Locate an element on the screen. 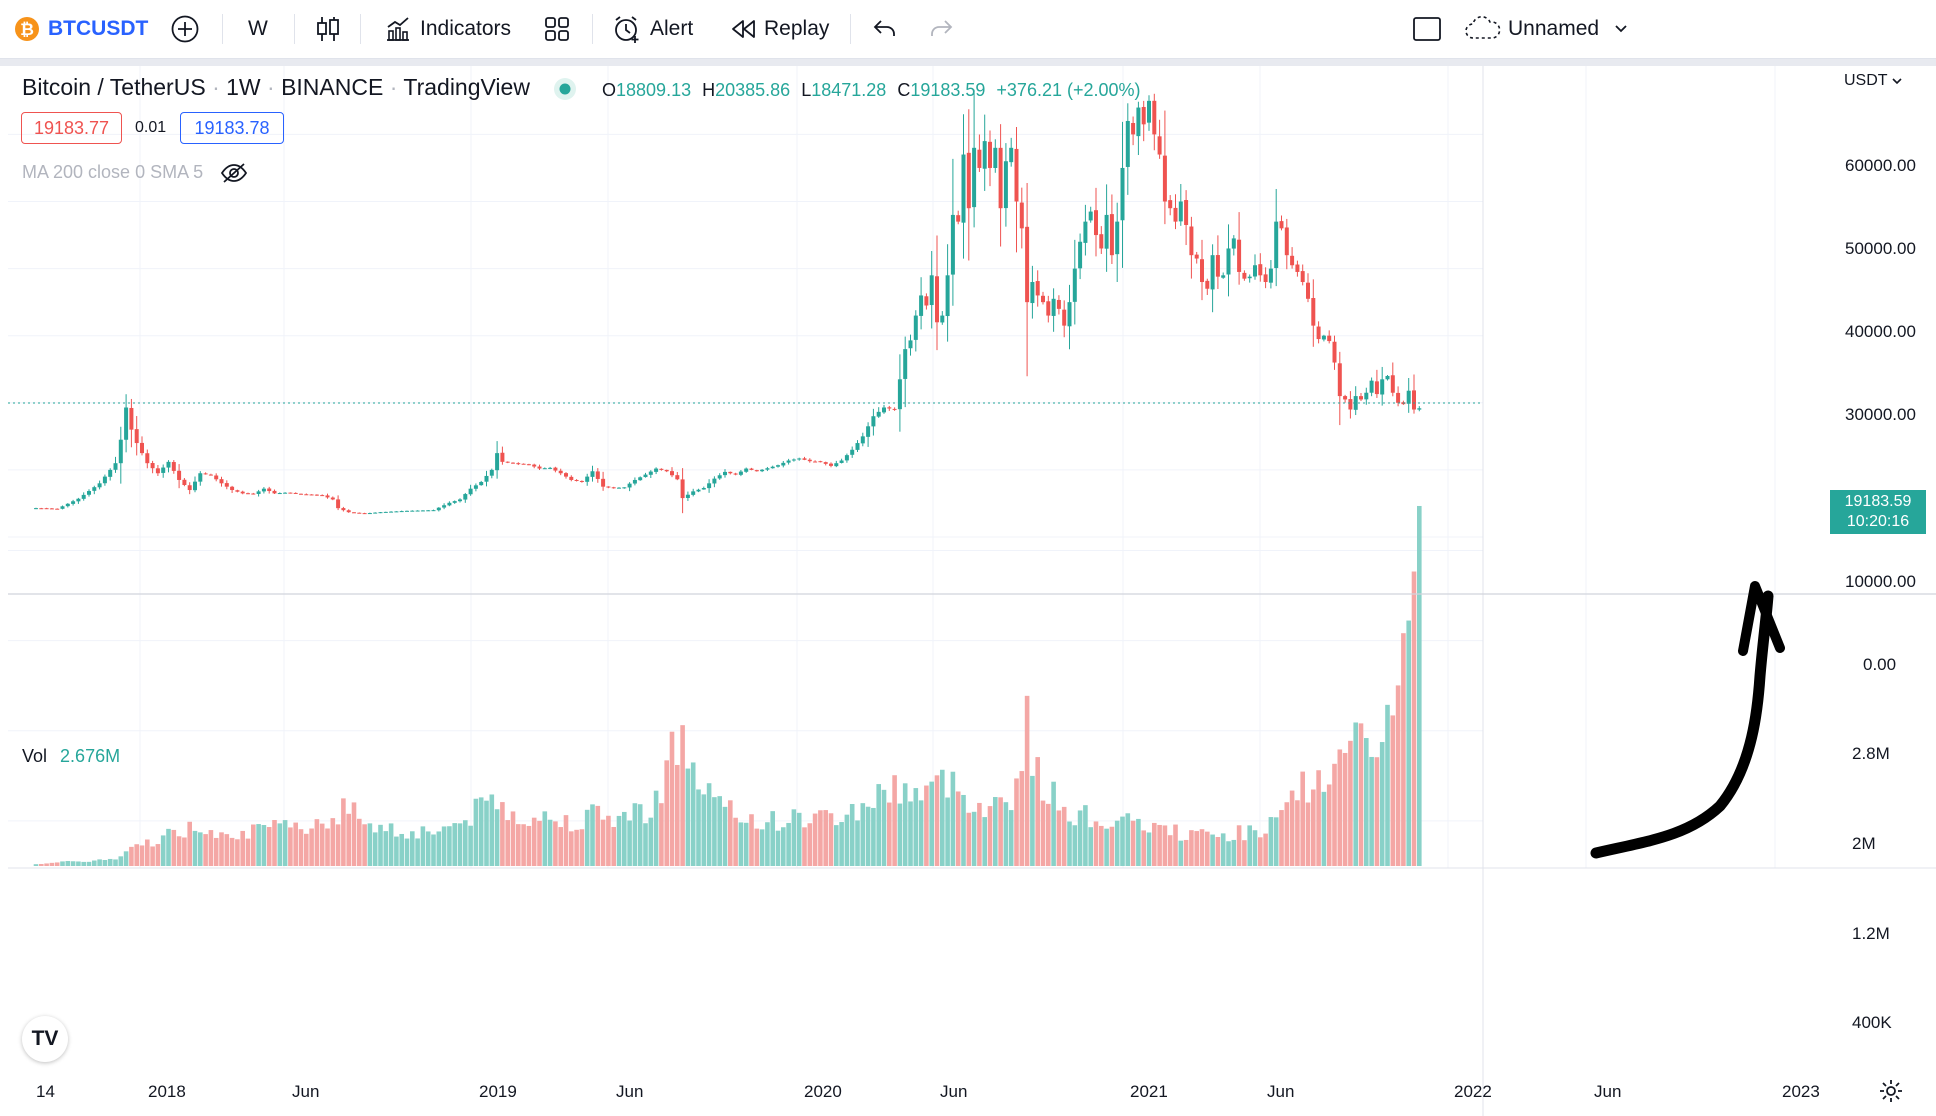 Image resolution: width=1936 pixels, height=1116 pixels. compare-symbol-button is located at coordinates (185, 29).